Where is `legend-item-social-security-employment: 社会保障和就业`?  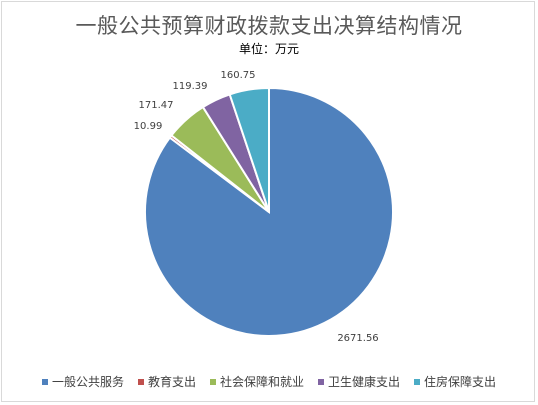
legend-item-social-security-employment: 社会保障和就业 is located at coordinates (256, 381).